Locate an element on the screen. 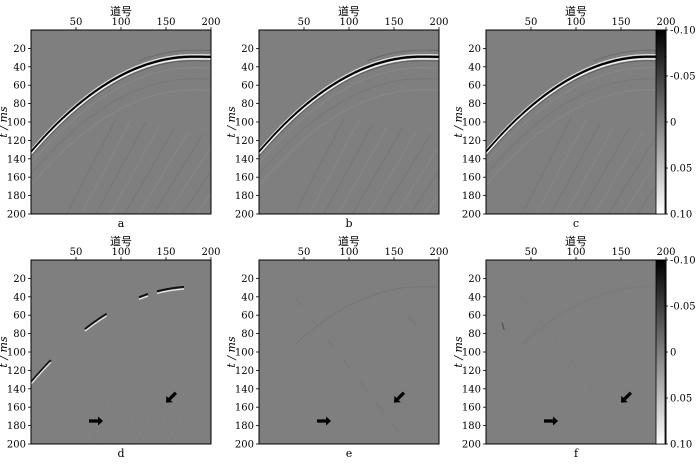 The height and width of the screenshot is (468, 700). panel-label: b is located at coordinates (348, 223).